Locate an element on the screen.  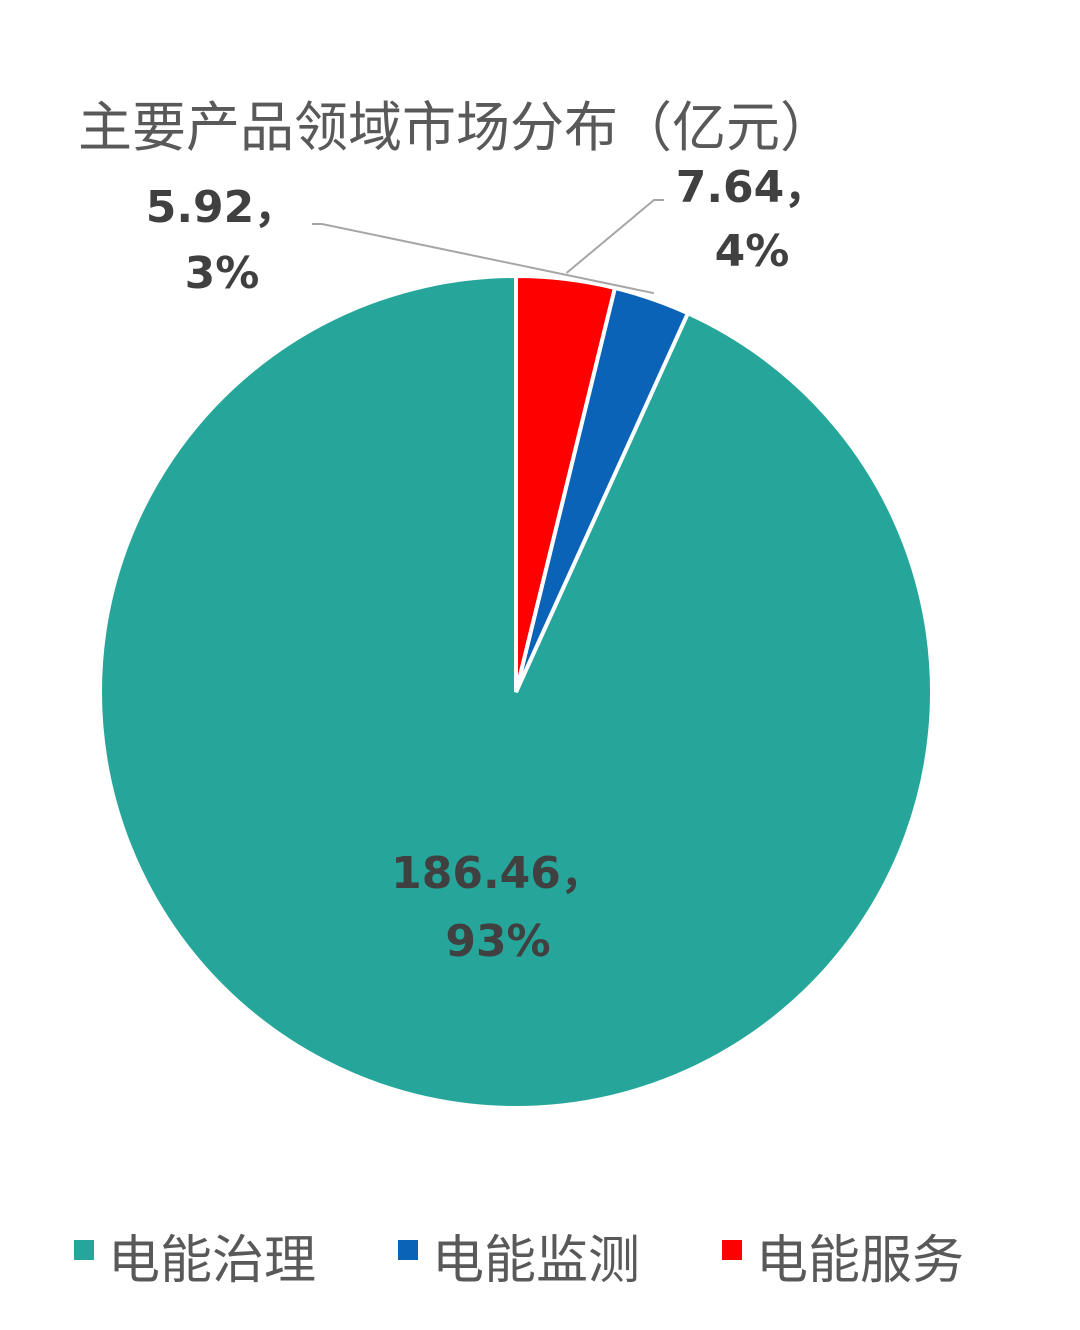
legend: 电能治理 电能监测 电能服务 is located at coordinates (519, 1261).